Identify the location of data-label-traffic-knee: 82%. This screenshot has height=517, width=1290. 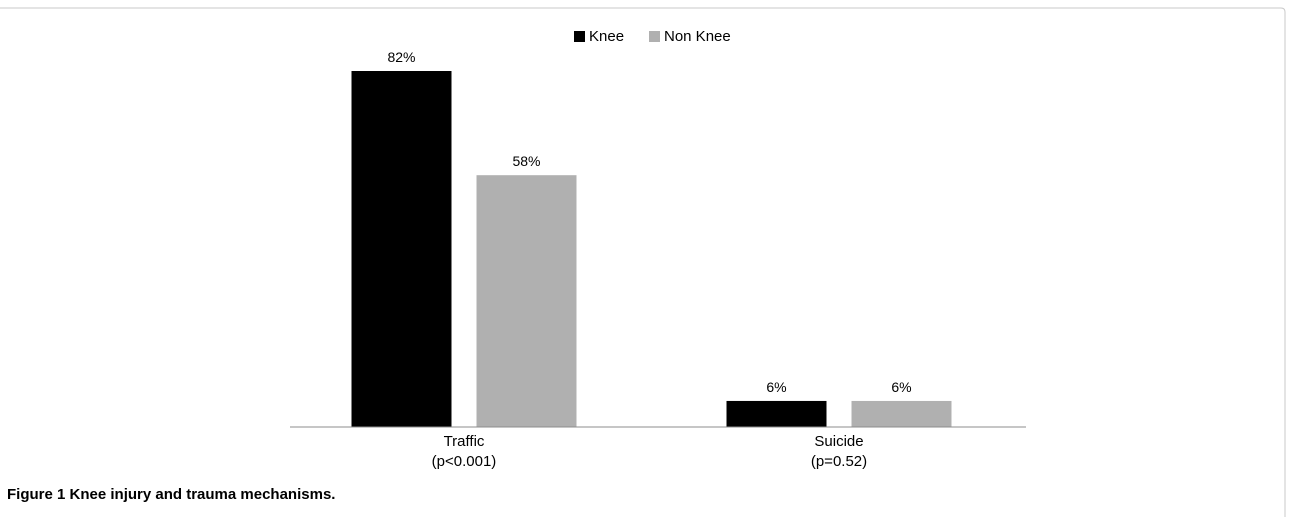
(401, 57).